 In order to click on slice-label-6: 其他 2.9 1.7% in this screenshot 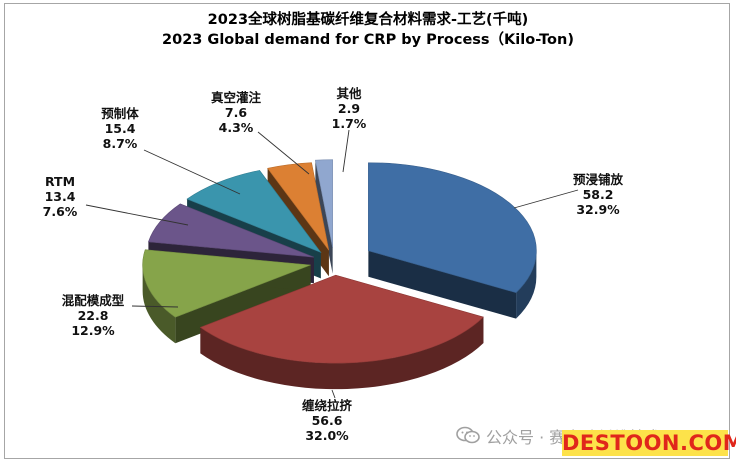, I will do `click(349, 108)`.